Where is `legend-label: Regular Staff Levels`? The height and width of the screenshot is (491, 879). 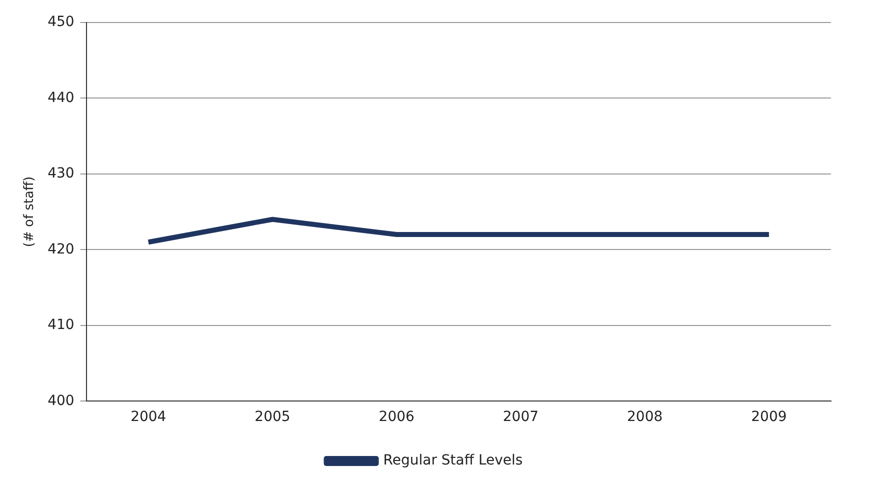
legend-label: Regular Staff Levels is located at coordinates (453, 460).